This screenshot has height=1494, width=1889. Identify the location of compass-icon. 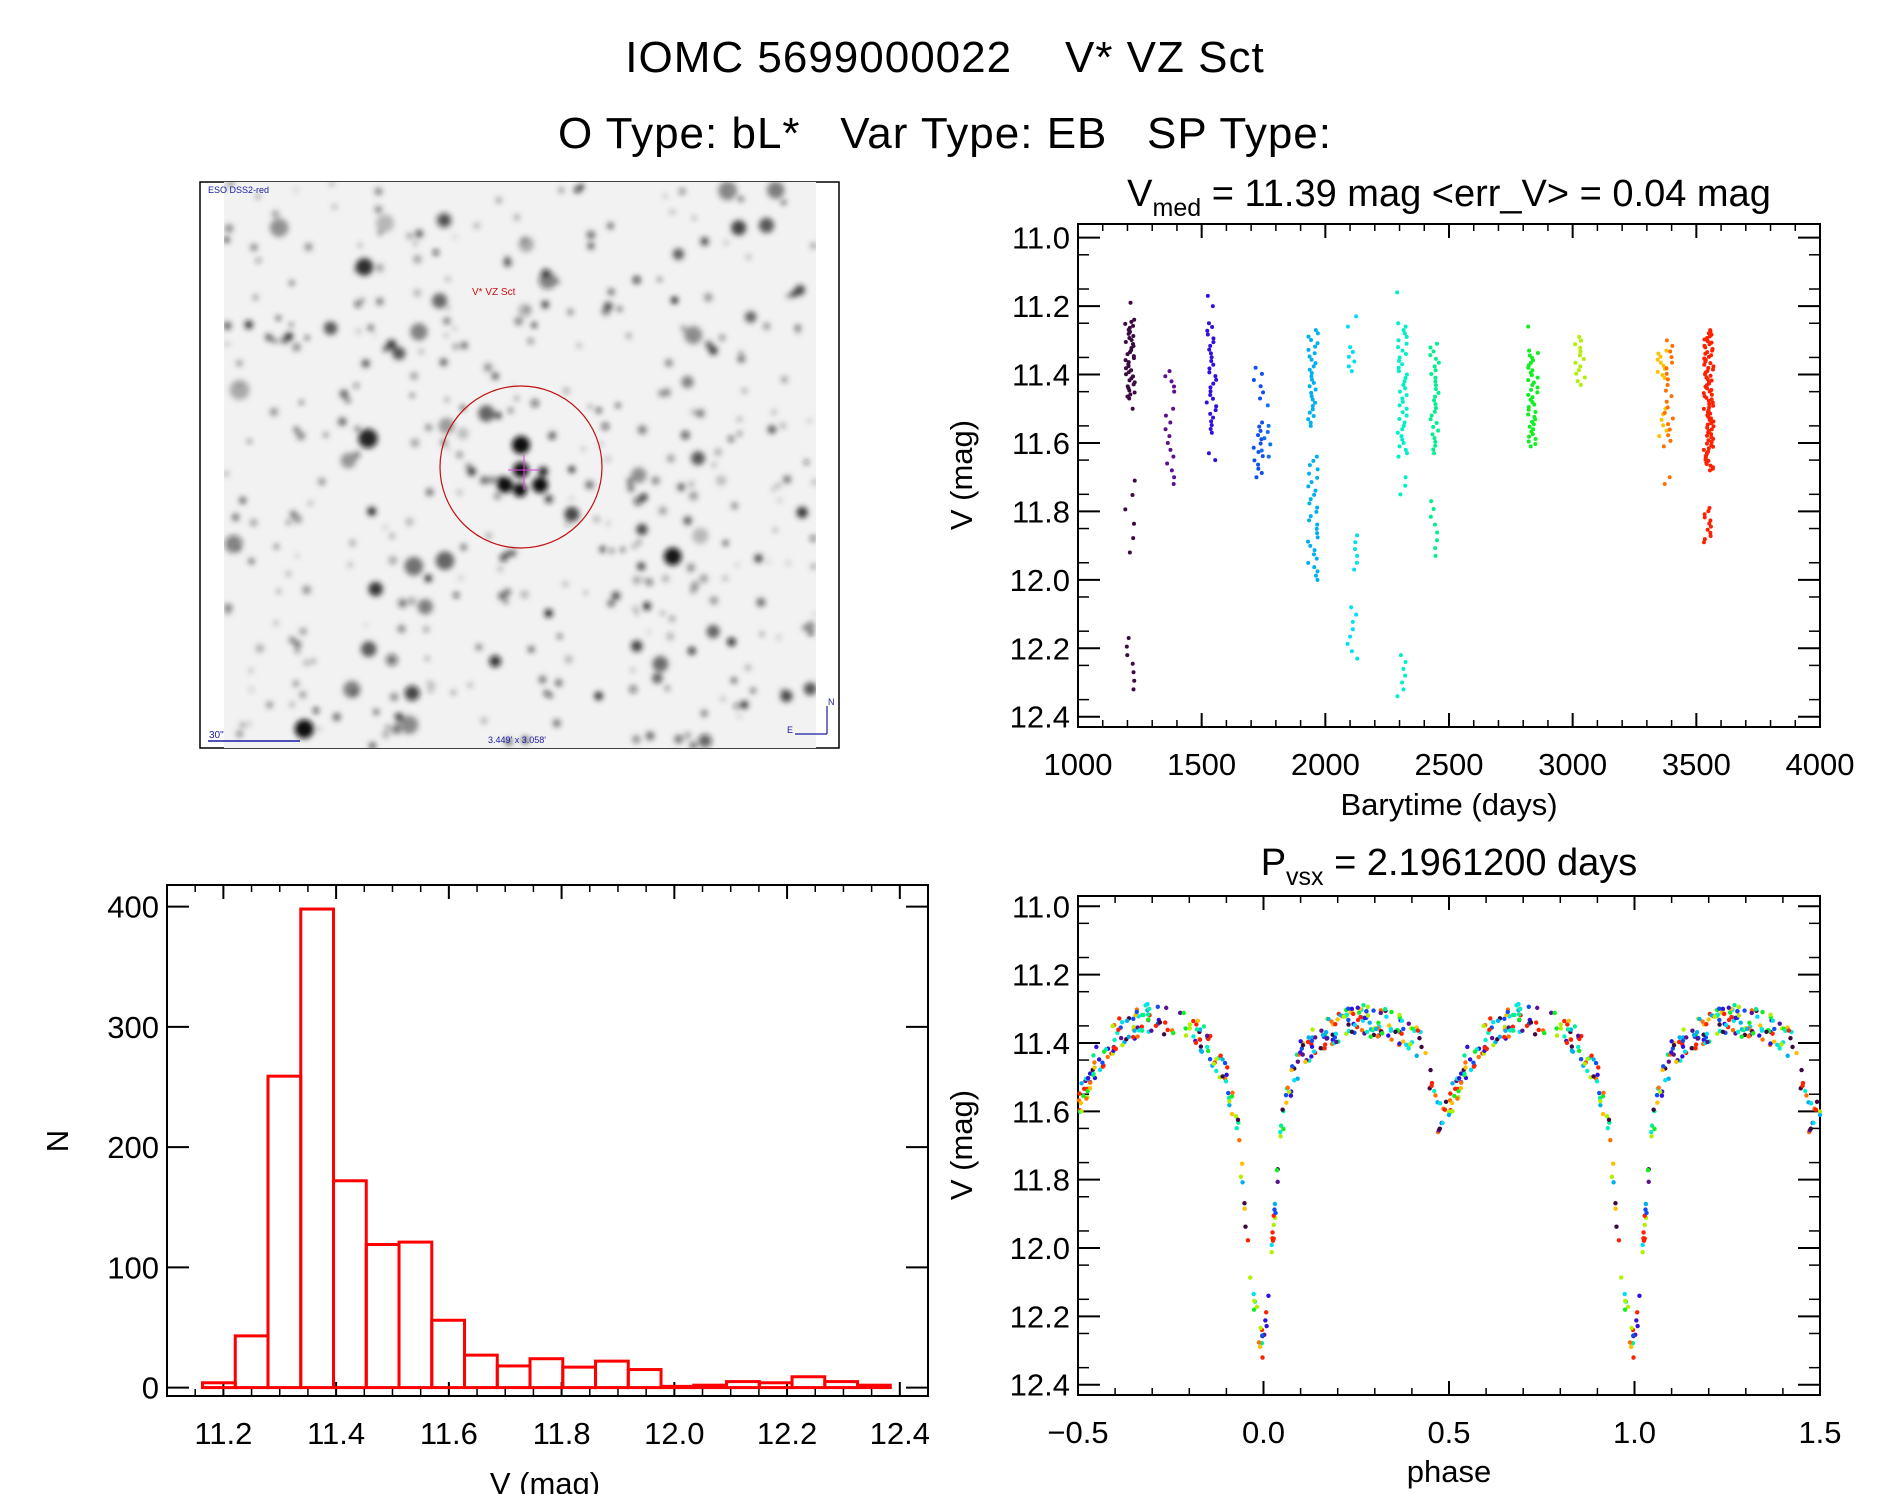
(811, 720).